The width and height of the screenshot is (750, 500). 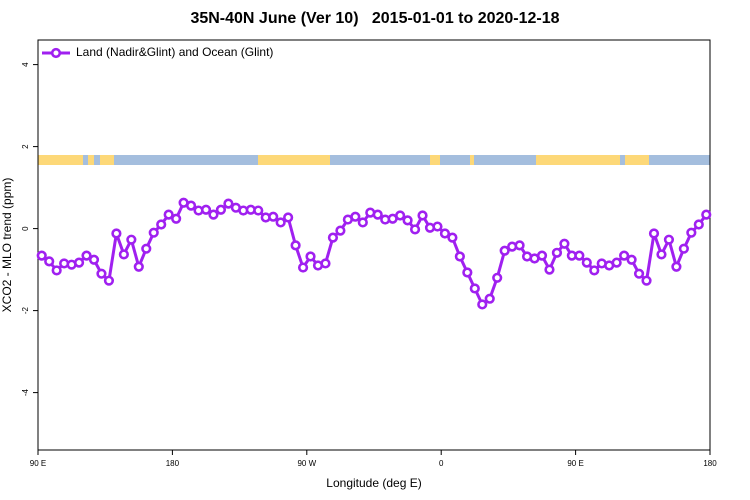 I want to click on y-tick-label: 4, so click(x=25, y=64).